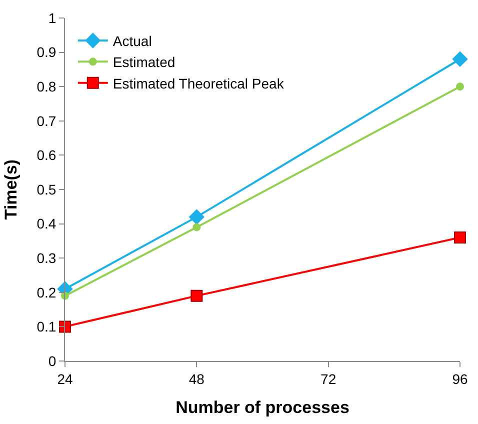  I want to click on y-tick-label: 0.4, so click(46, 224).